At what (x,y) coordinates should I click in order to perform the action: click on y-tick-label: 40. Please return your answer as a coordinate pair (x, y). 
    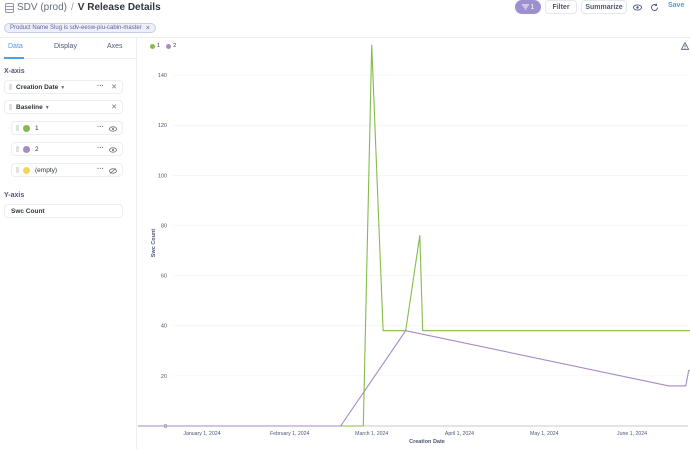
    Looking at the image, I should click on (164, 327).